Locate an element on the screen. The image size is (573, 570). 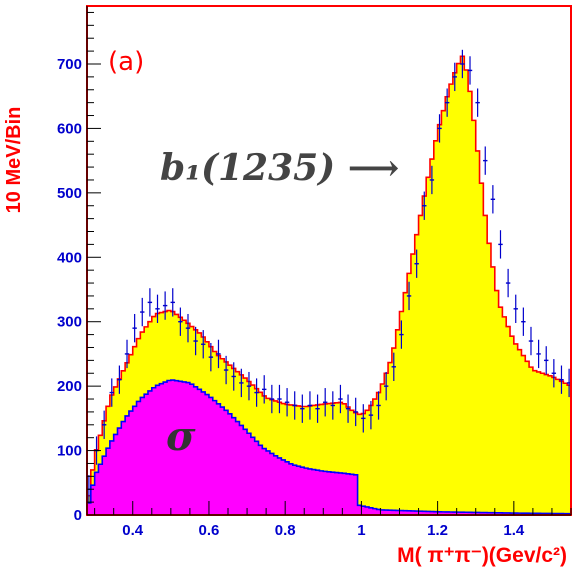
y-tick-label: 600 is located at coordinates (69, 128).